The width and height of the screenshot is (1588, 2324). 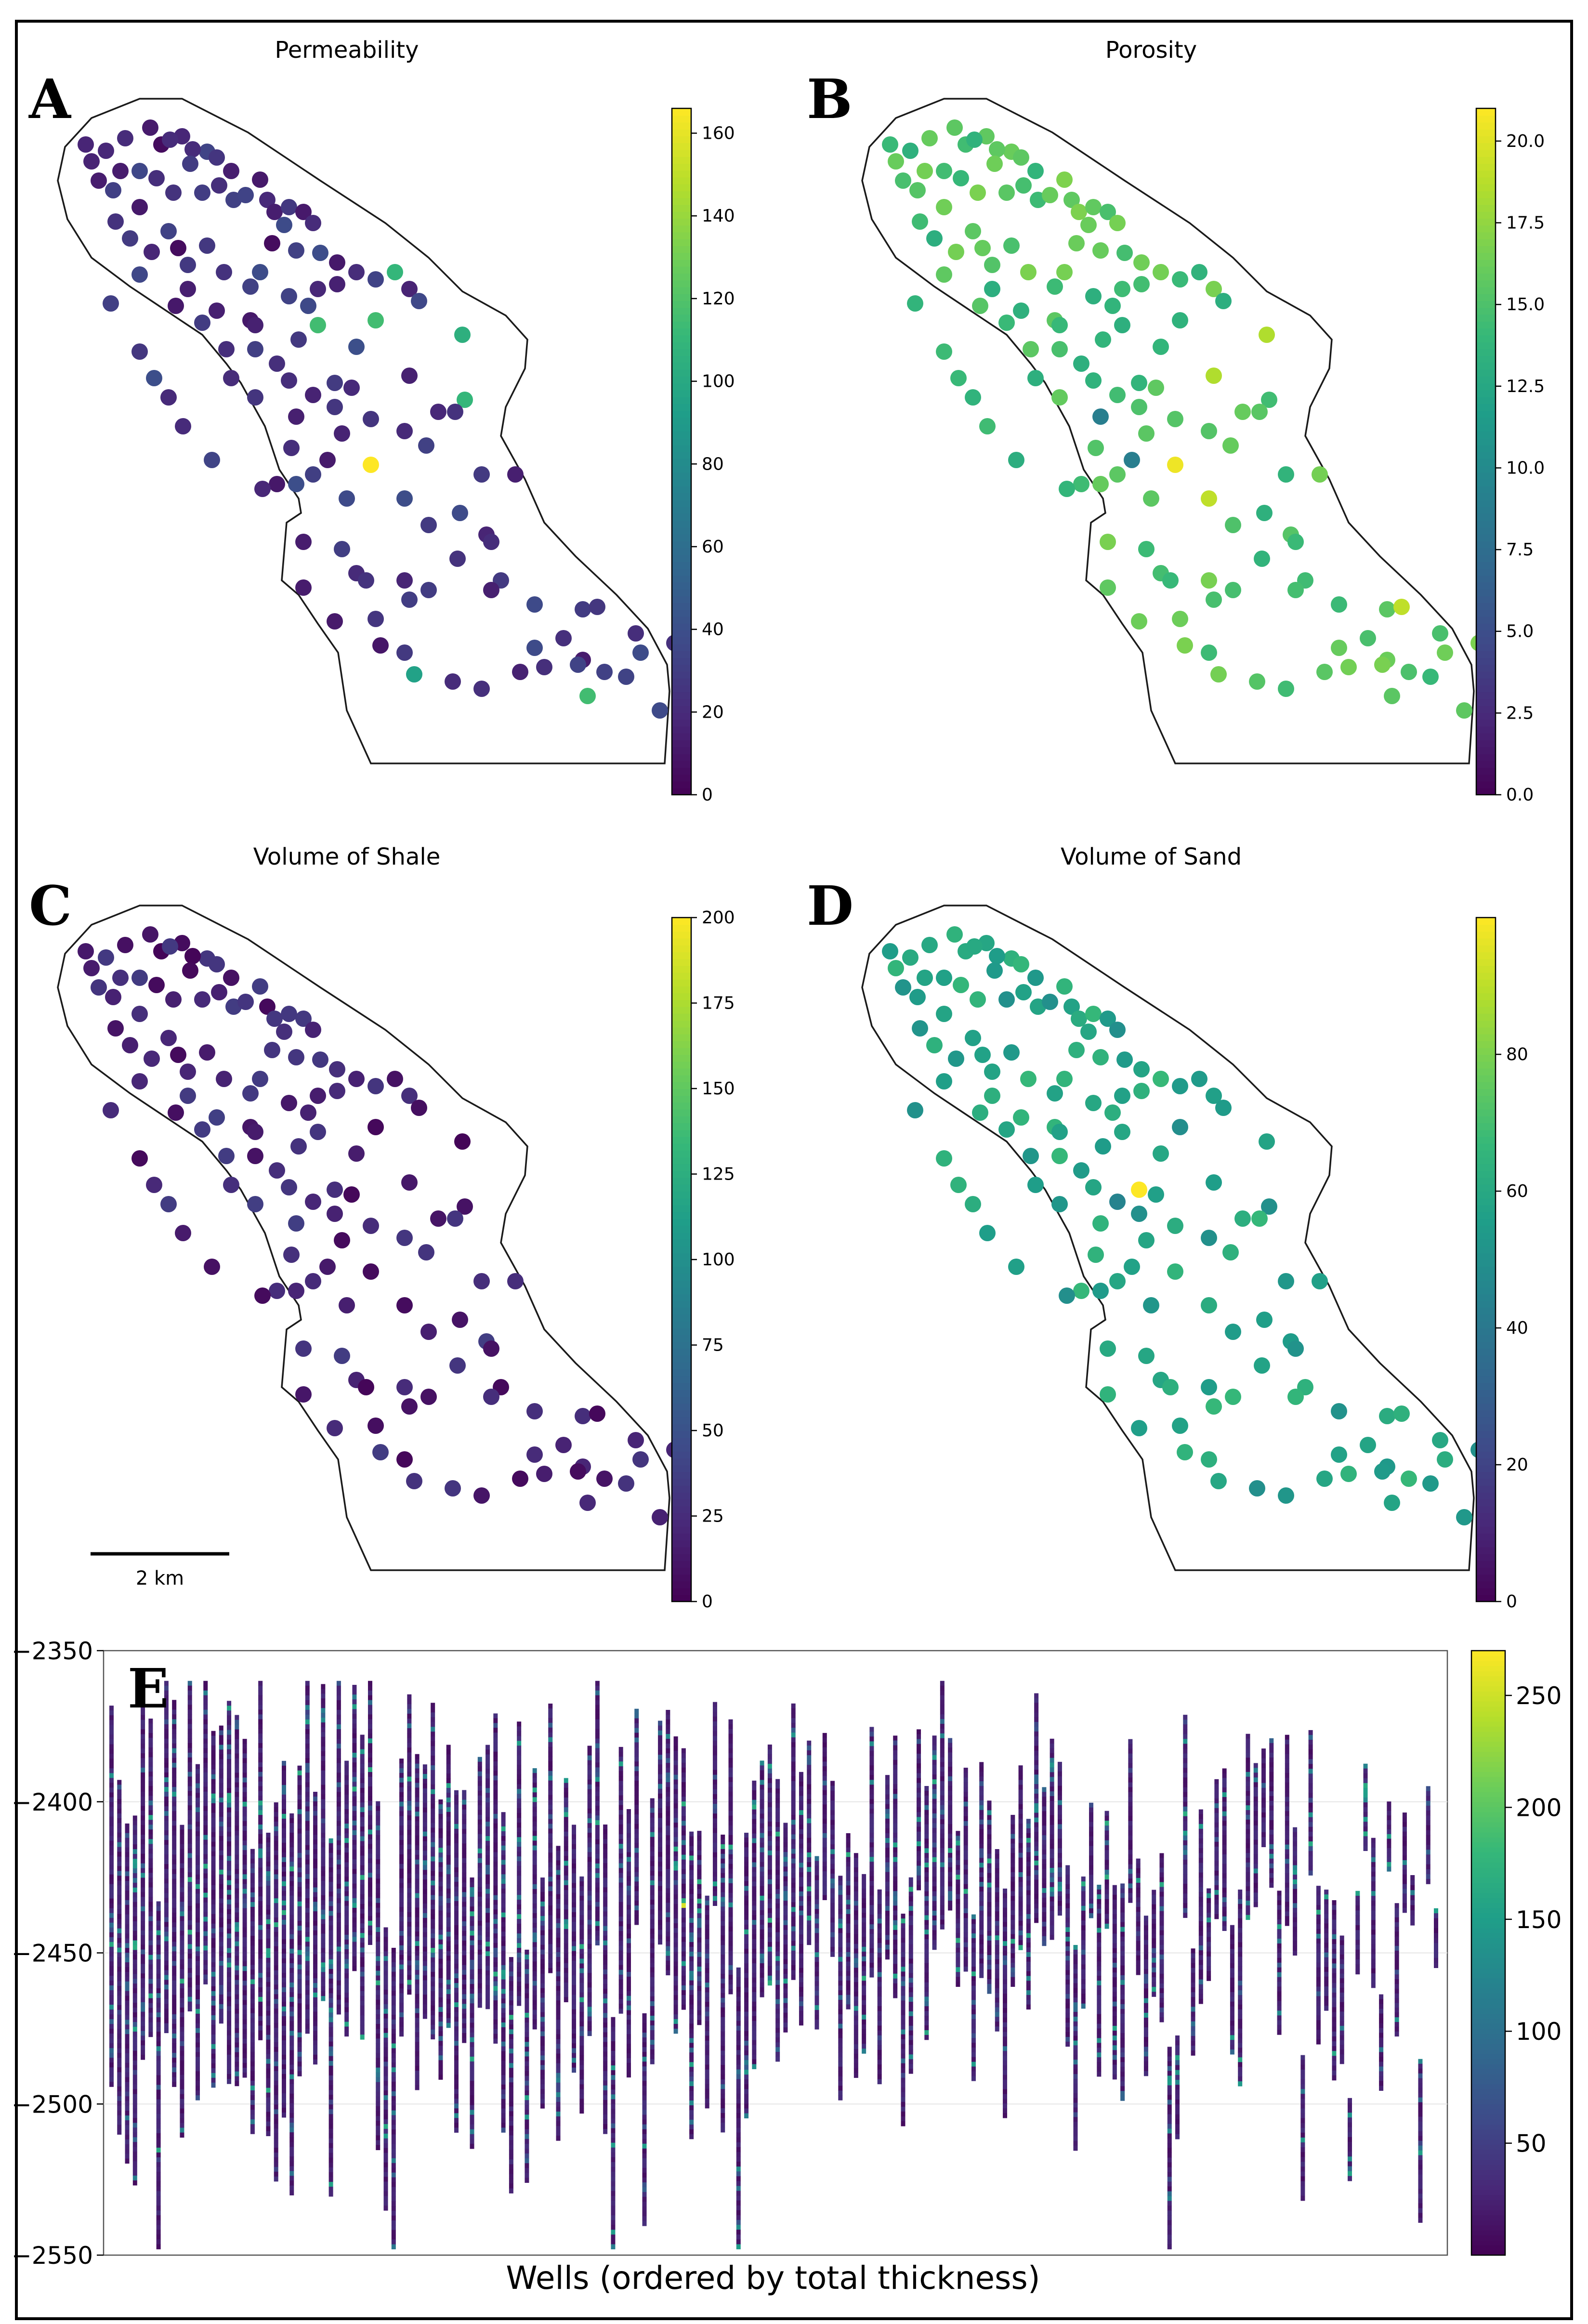 What do you see at coordinates (707, 795) in the screenshot?
I see `colorbar-tick-label: 0` at bounding box center [707, 795].